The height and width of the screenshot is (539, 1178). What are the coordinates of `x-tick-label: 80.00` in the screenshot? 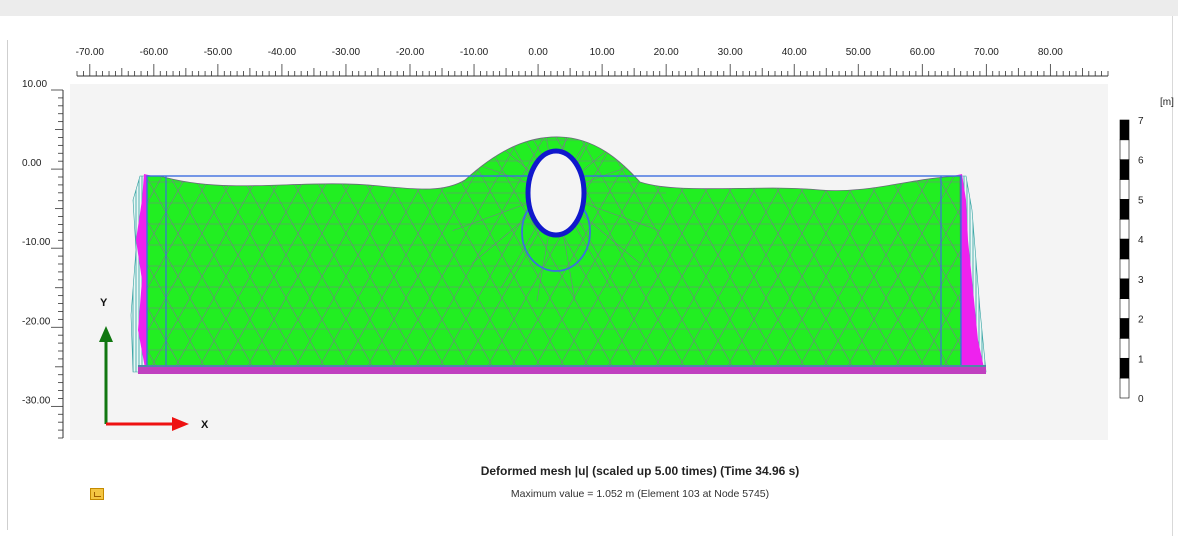 It's located at (1050, 52).